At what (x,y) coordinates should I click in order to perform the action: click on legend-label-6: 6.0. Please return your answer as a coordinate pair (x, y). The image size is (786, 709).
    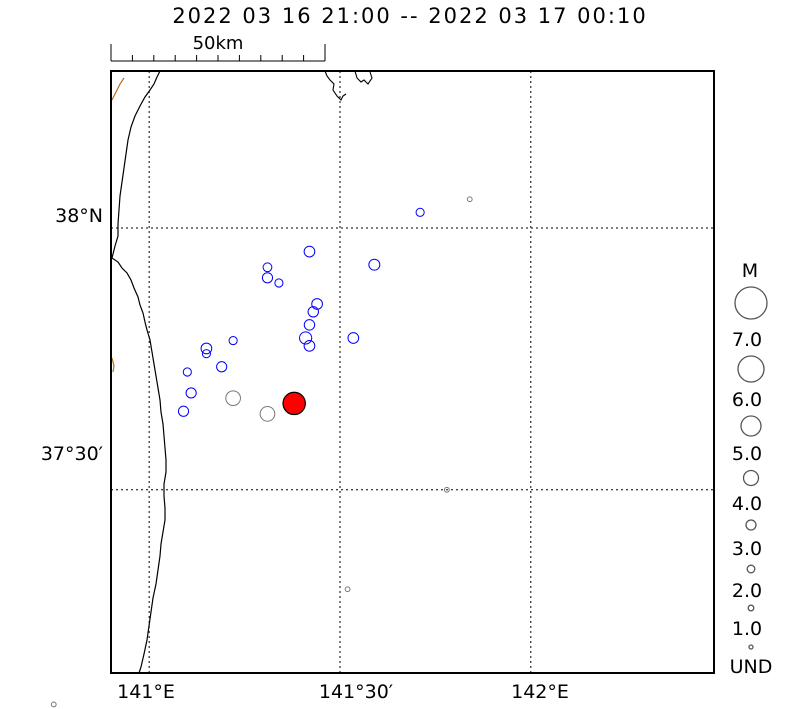
    Looking at the image, I should click on (747, 400).